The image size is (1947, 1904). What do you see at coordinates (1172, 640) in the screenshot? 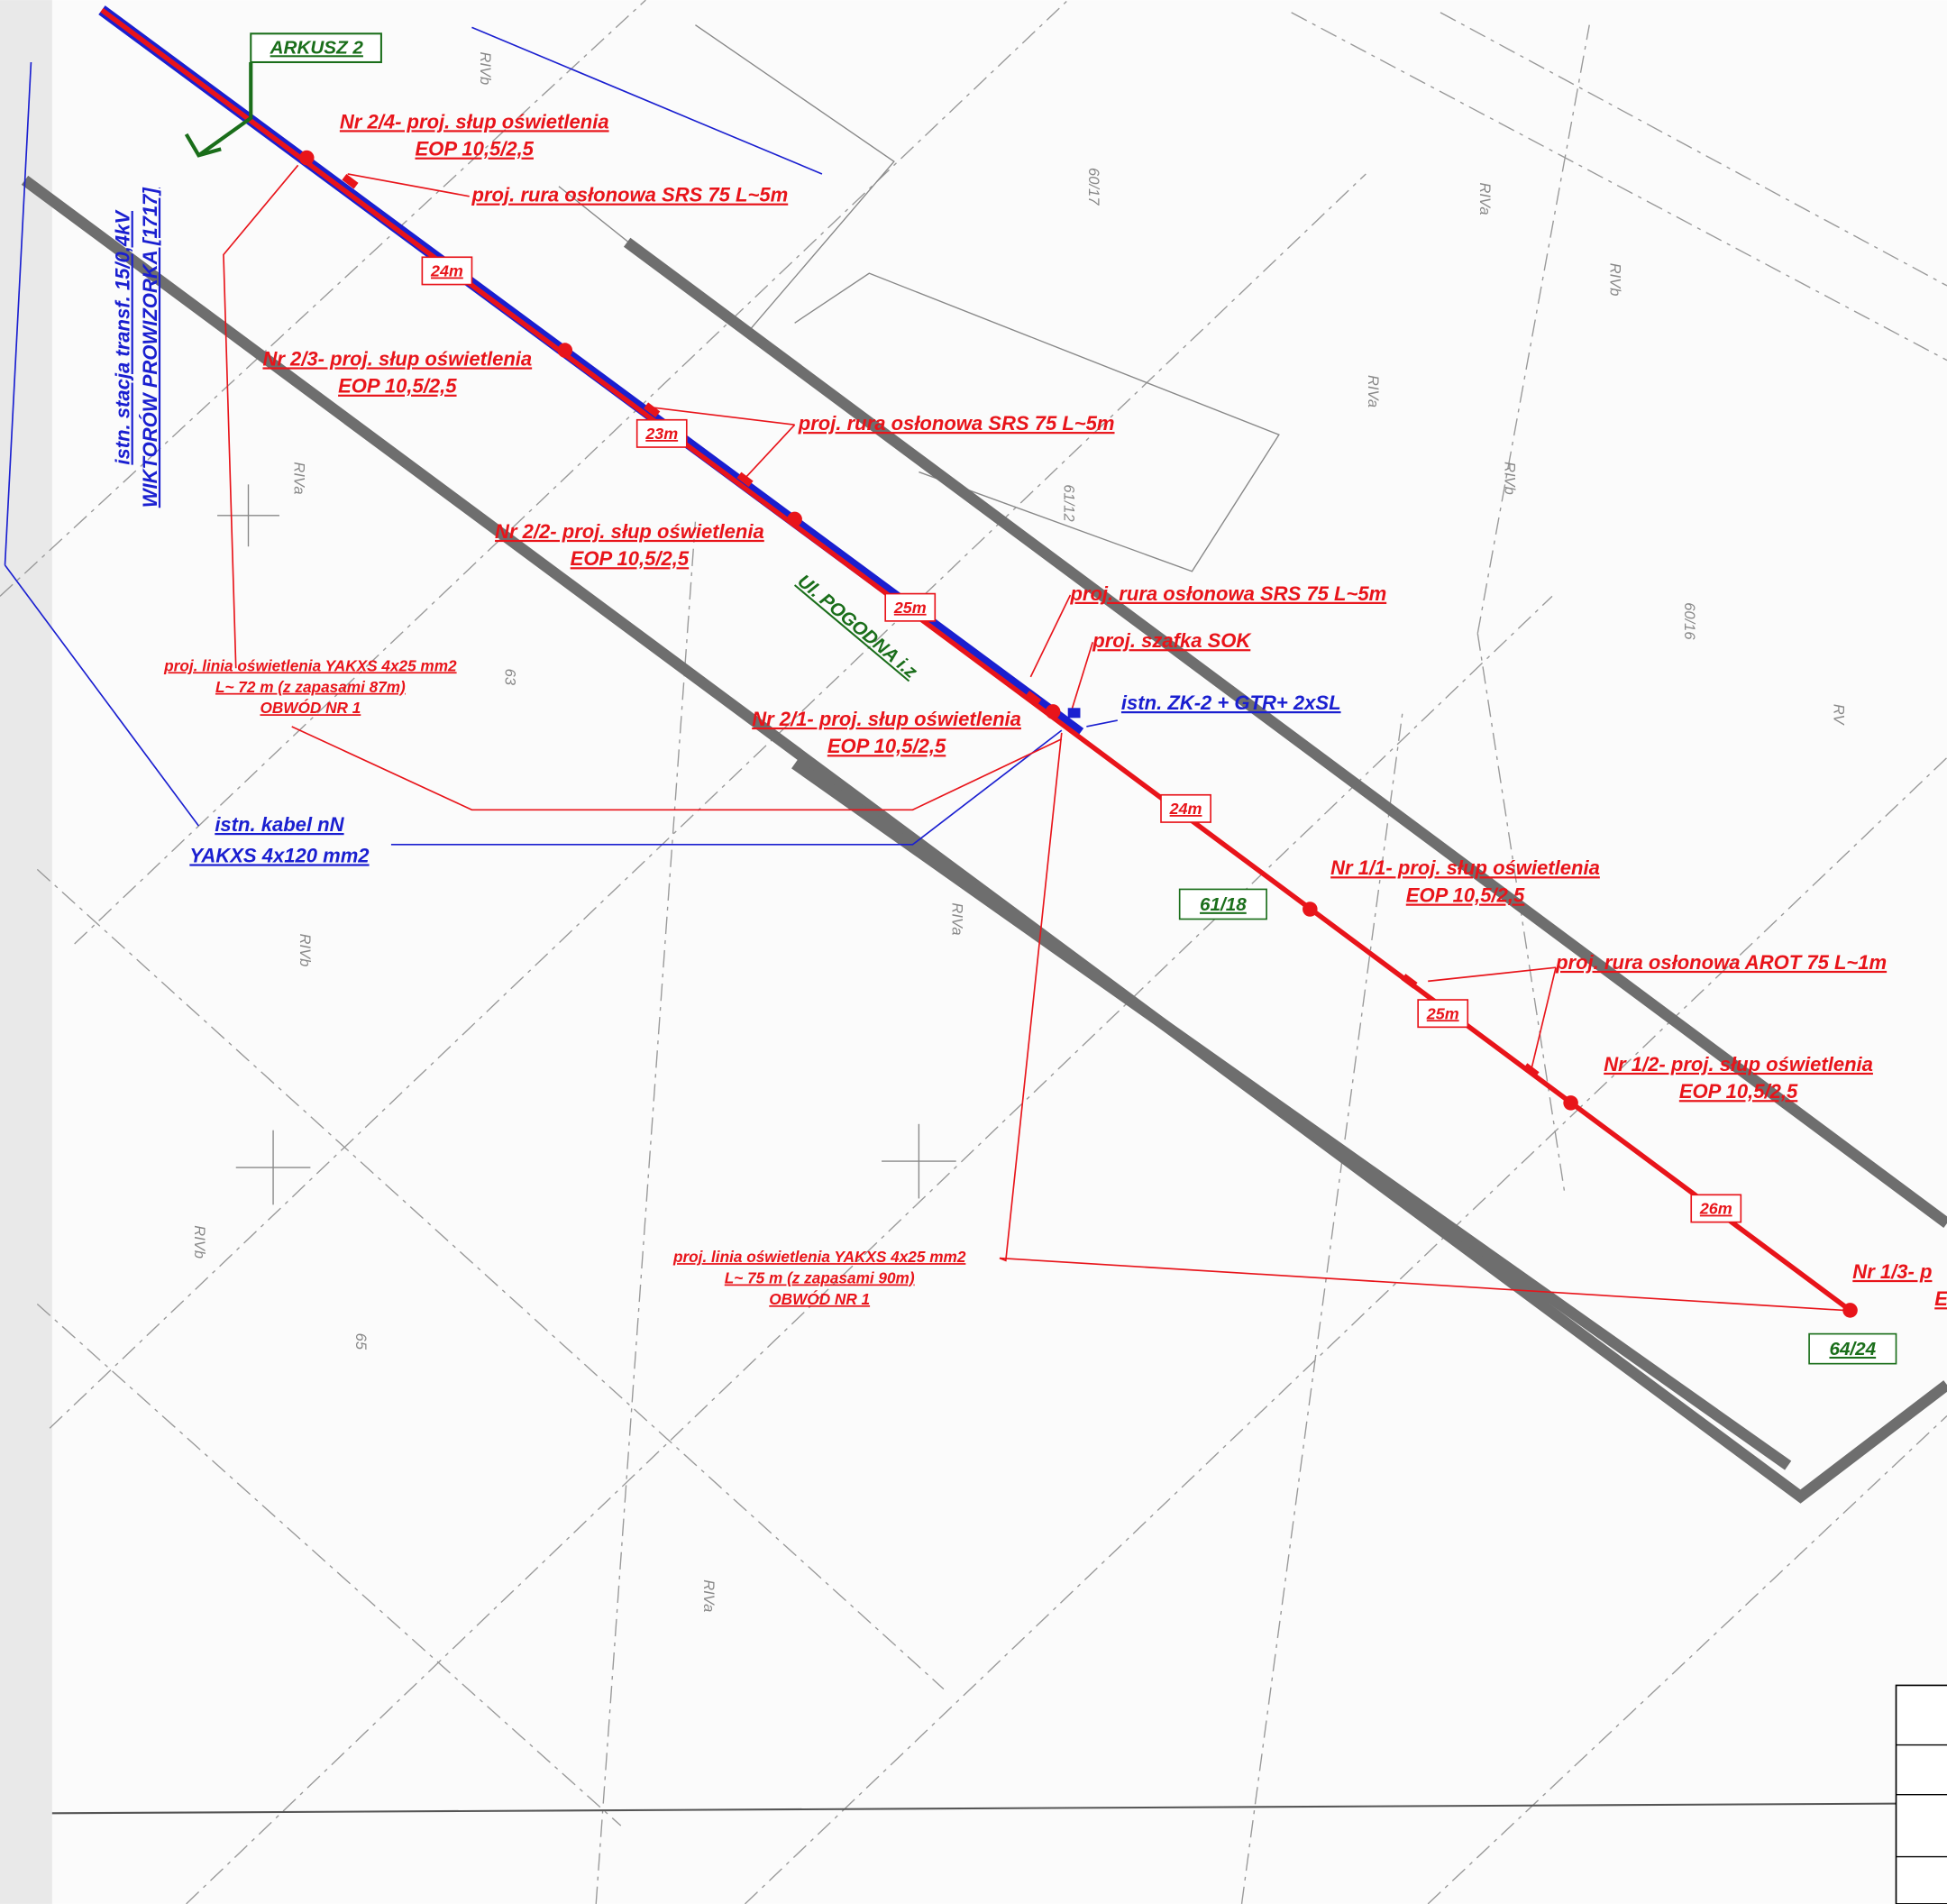
I see `cabinet-label: proj. szafka SOK` at bounding box center [1172, 640].